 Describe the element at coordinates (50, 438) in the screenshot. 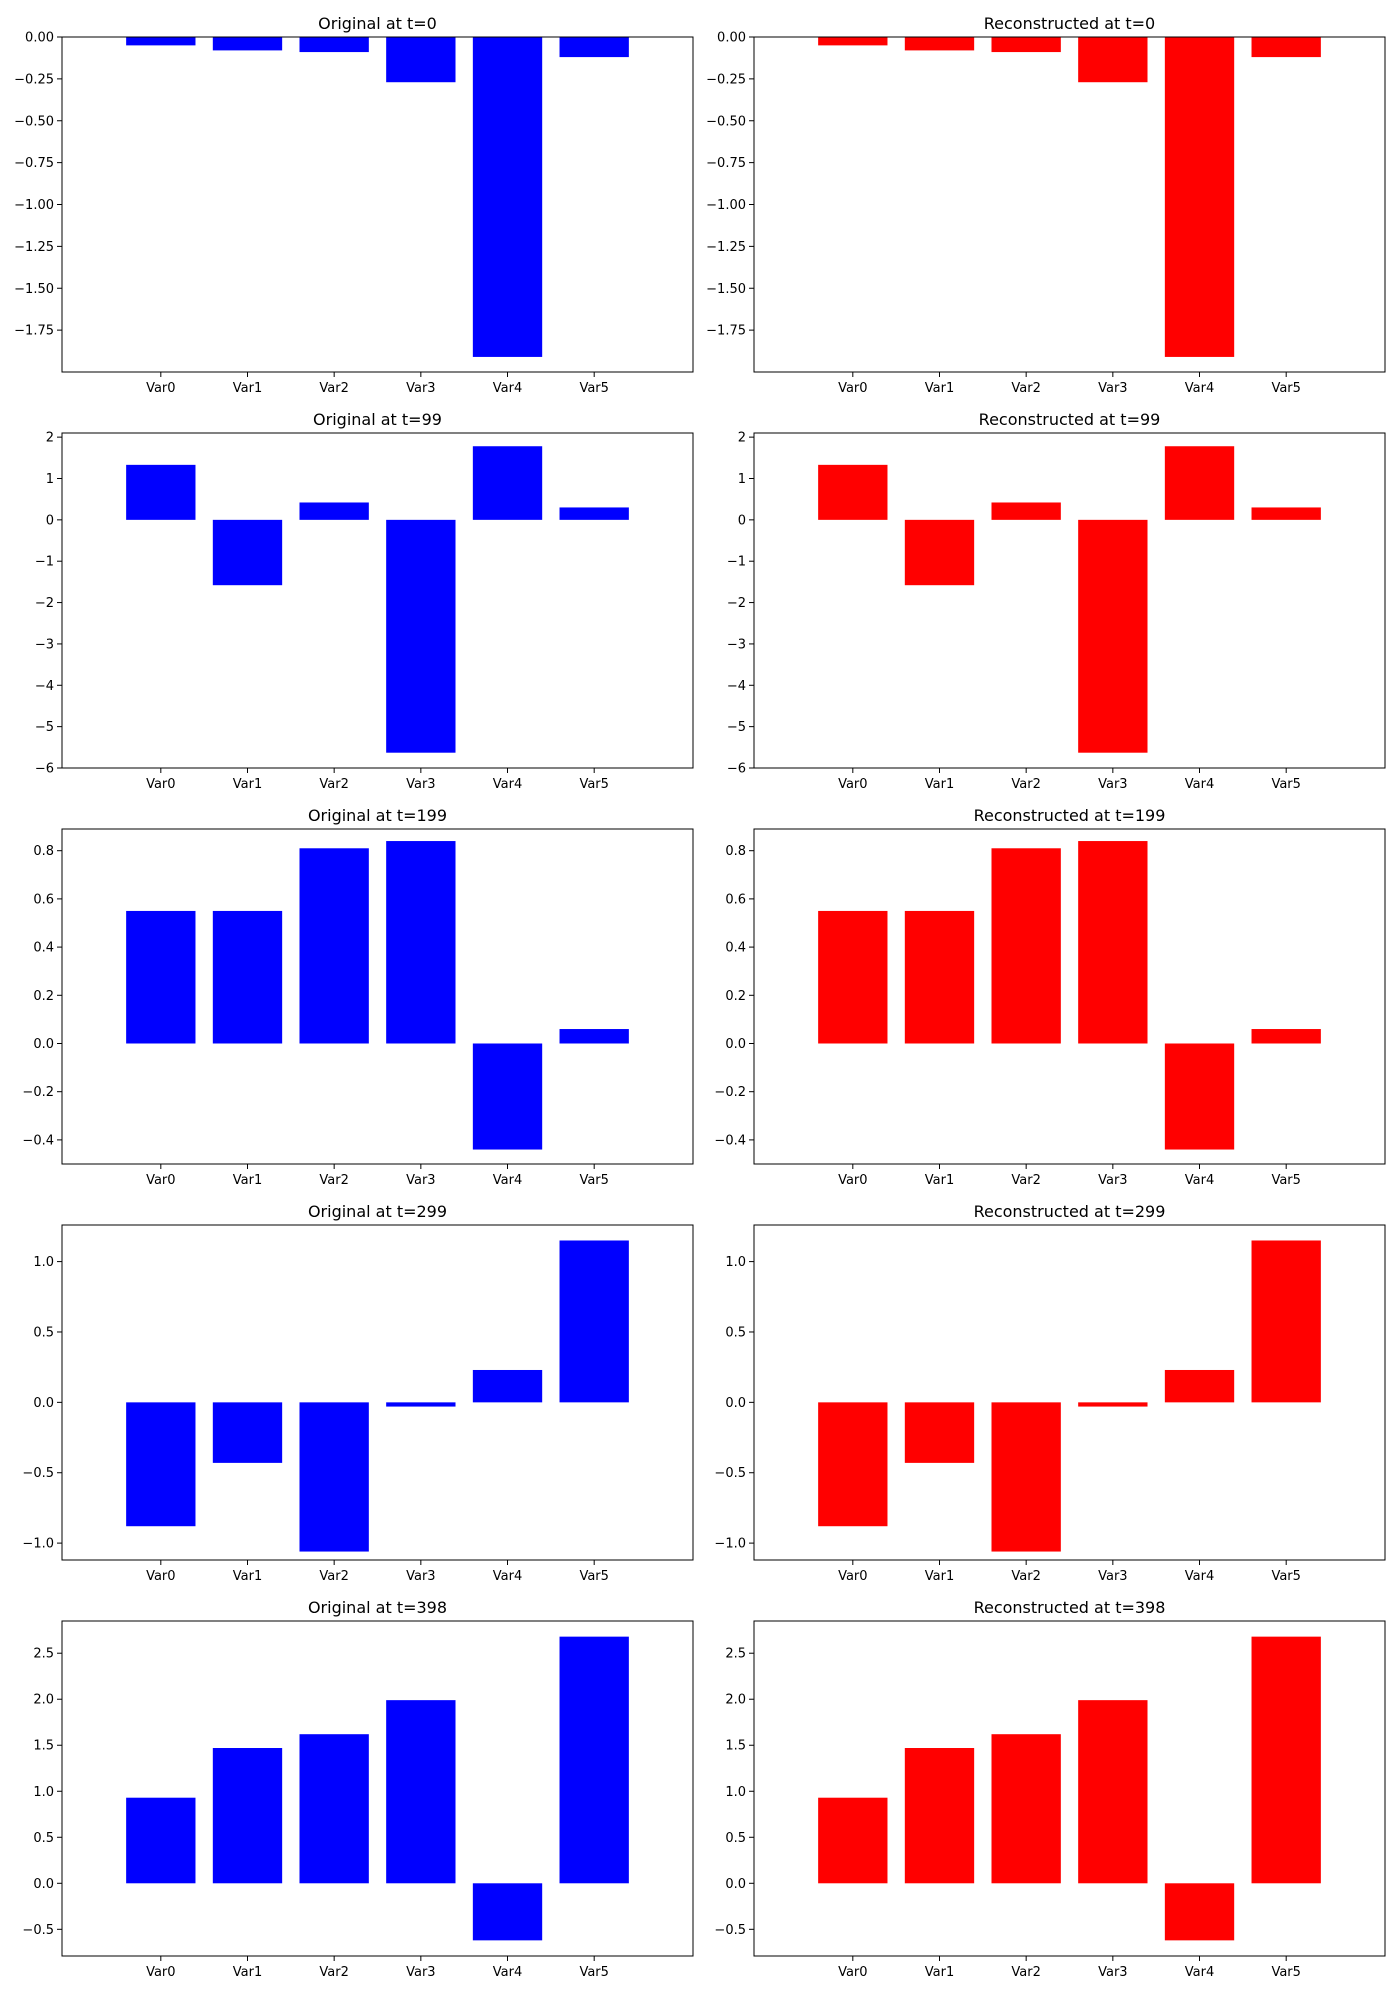

I see `y-tick-label: 2` at that location.